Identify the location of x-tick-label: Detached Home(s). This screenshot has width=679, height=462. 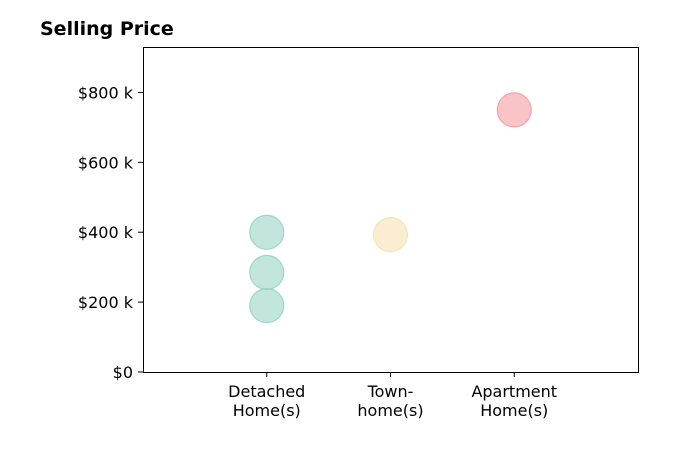
(266, 401).